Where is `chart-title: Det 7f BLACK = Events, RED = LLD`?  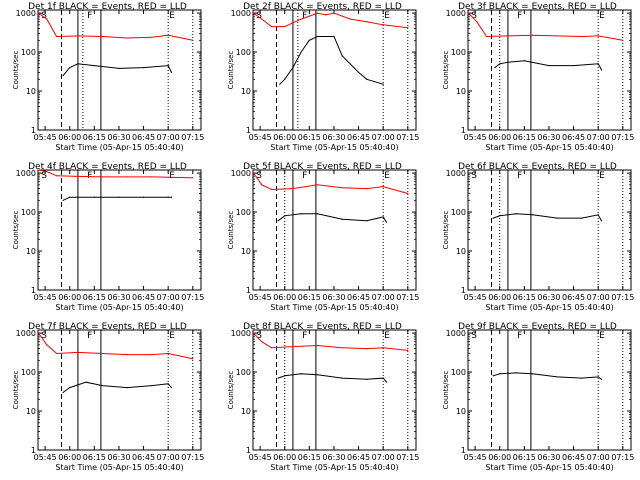 chart-title: Det 7f BLACK = Events, RED = LLD is located at coordinates (107, 327).